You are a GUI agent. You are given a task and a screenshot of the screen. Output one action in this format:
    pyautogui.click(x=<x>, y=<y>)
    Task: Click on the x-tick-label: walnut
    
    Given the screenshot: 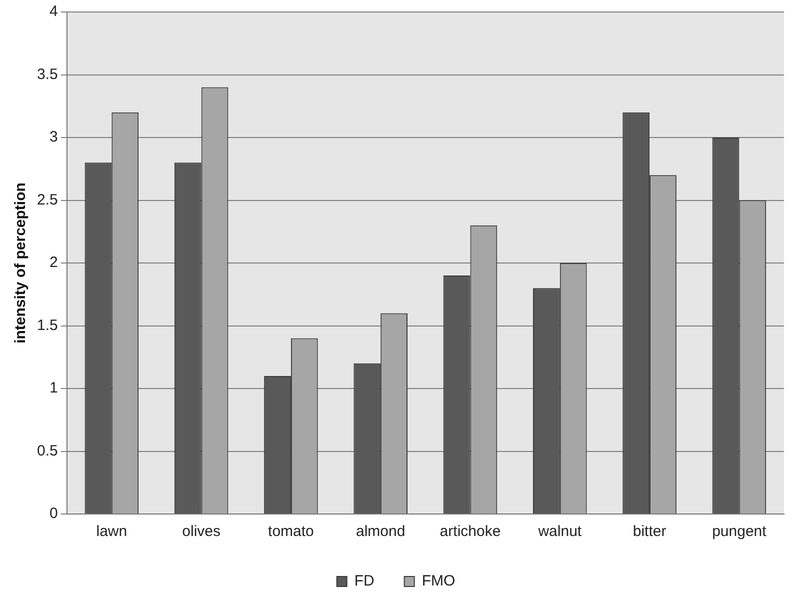 What is the action you would take?
    pyautogui.click(x=559, y=531)
    